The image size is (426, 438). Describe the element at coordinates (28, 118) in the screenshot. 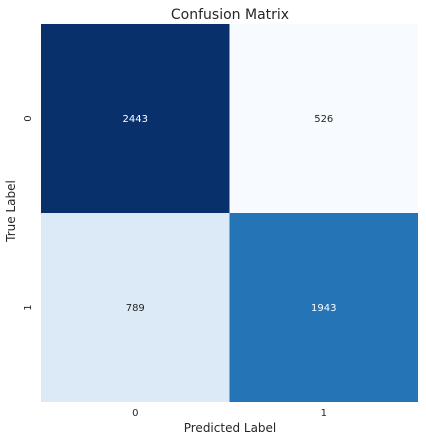

I see `y-tick-label-0: 0` at that location.